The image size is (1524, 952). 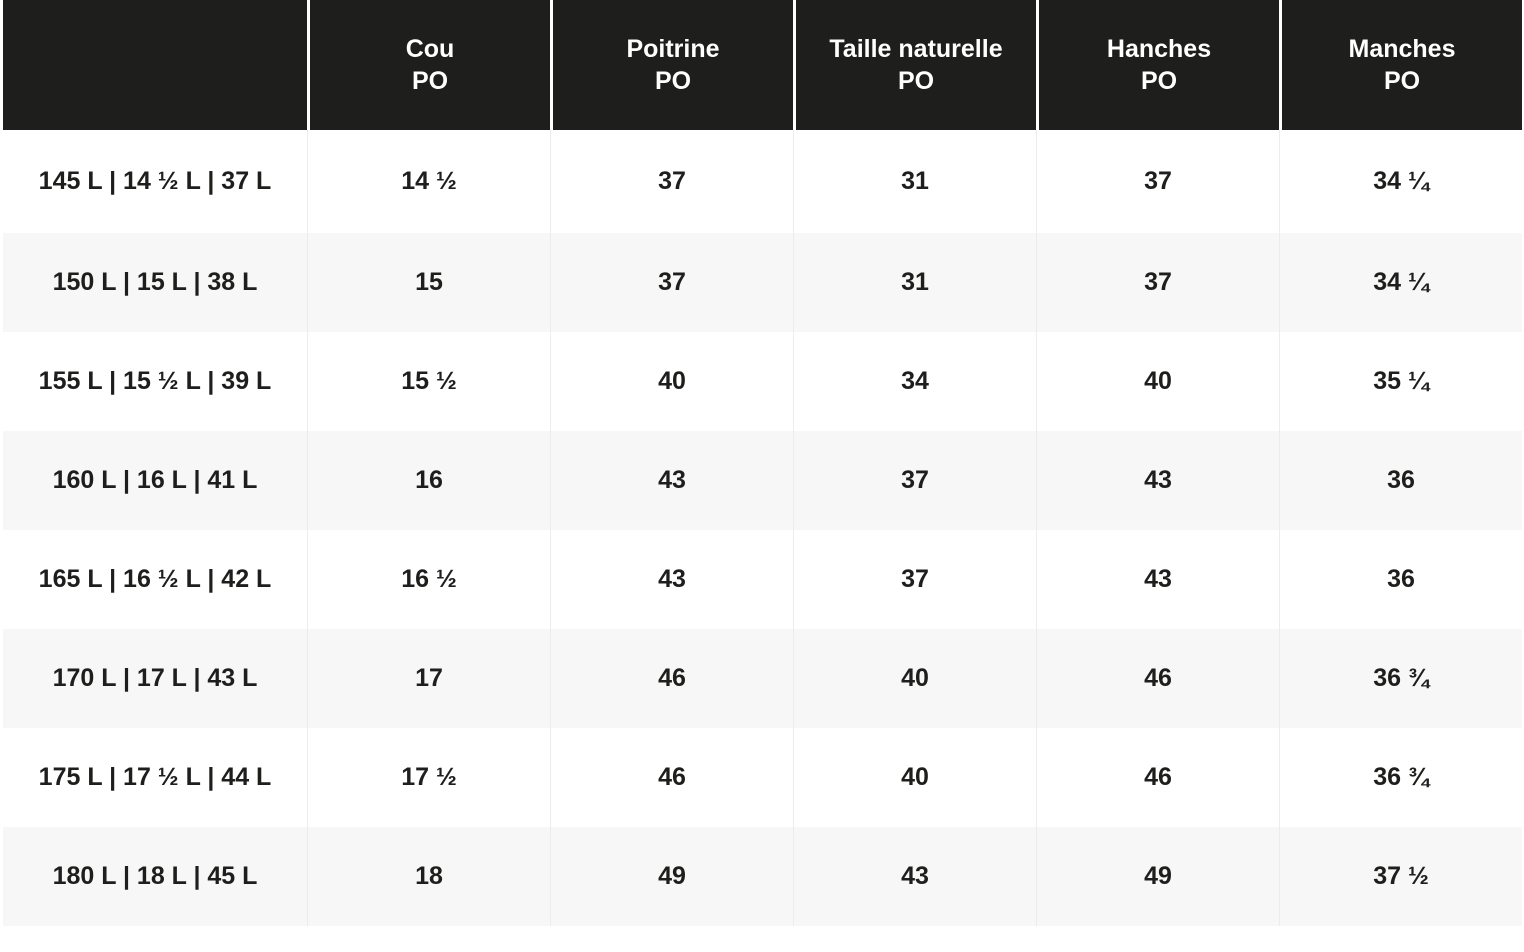 I want to click on neck-cell: 16, so click(x=428, y=480).